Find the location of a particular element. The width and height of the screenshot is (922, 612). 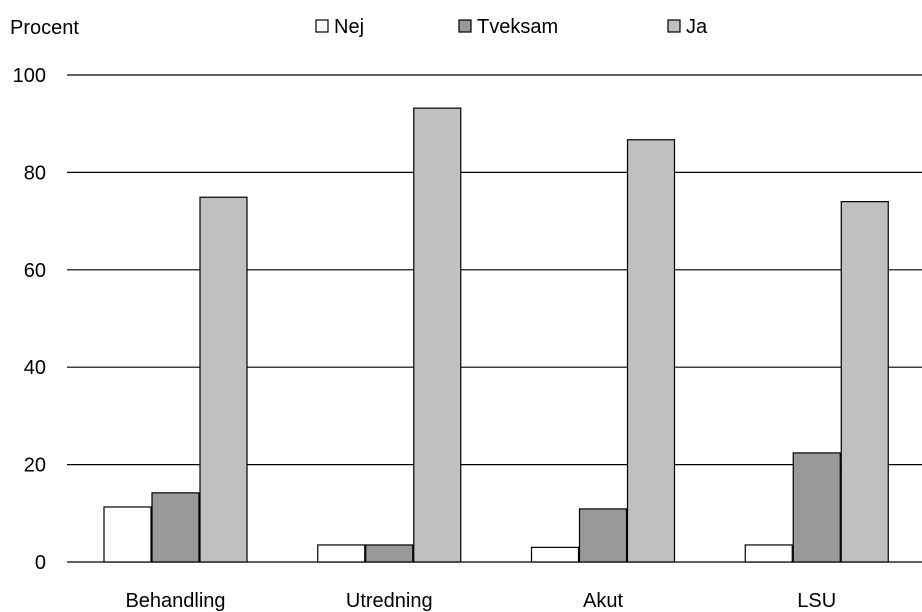

legend-label: Nej is located at coordinates (349, 27).